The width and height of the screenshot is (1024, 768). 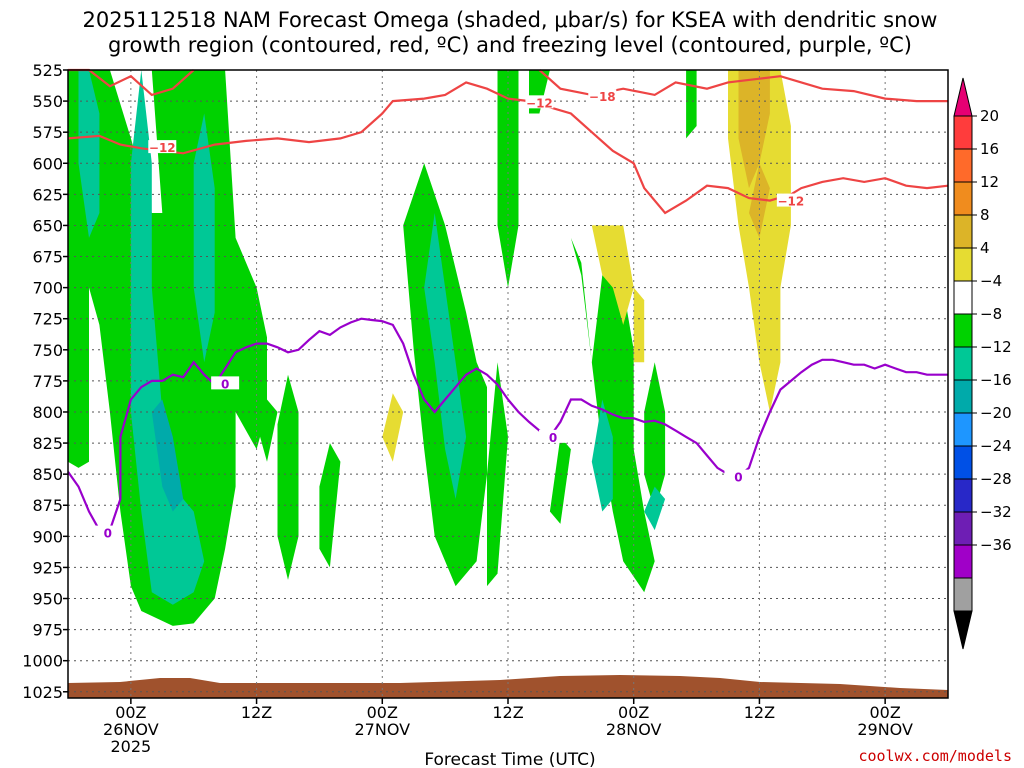 What do you see at coordinates (996, 347) in the screenshot?
I see `colorbar-label: −12` at bounding box center [996, 347].